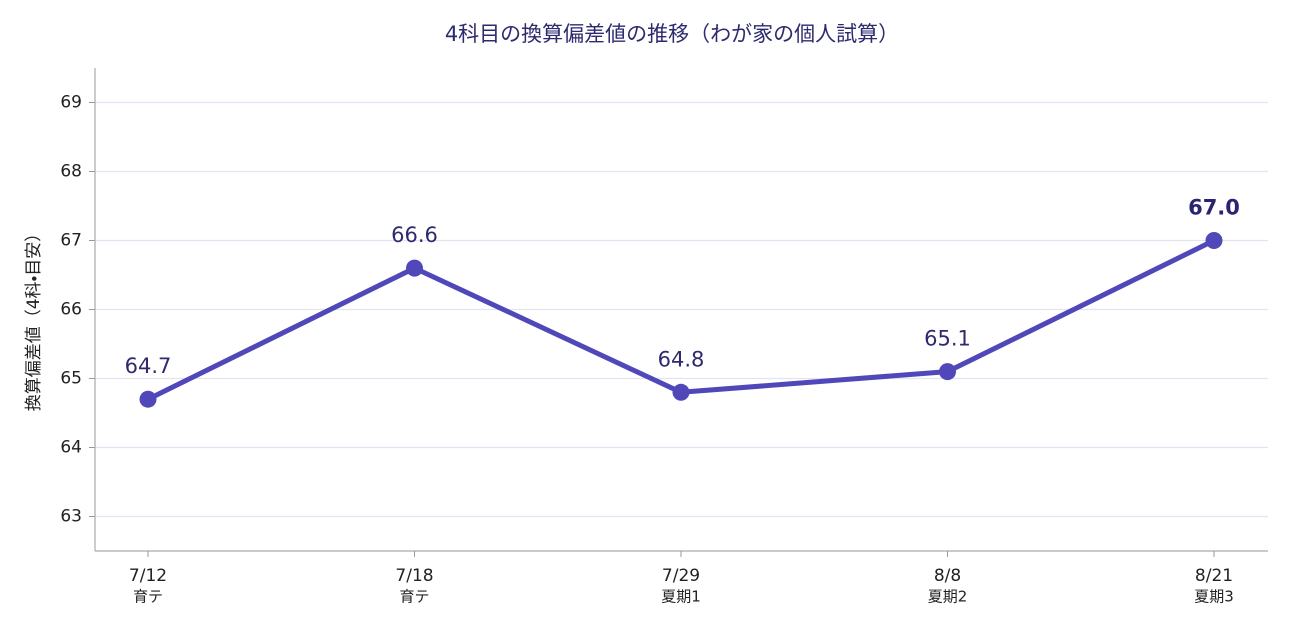 Image resolution: width=1290 pixels, height=630 pixels. What do you see at coordinates (1214, 576) in the screenshot?
I see `x-tick-label: 8/21` at bounding box center [1214, 576].